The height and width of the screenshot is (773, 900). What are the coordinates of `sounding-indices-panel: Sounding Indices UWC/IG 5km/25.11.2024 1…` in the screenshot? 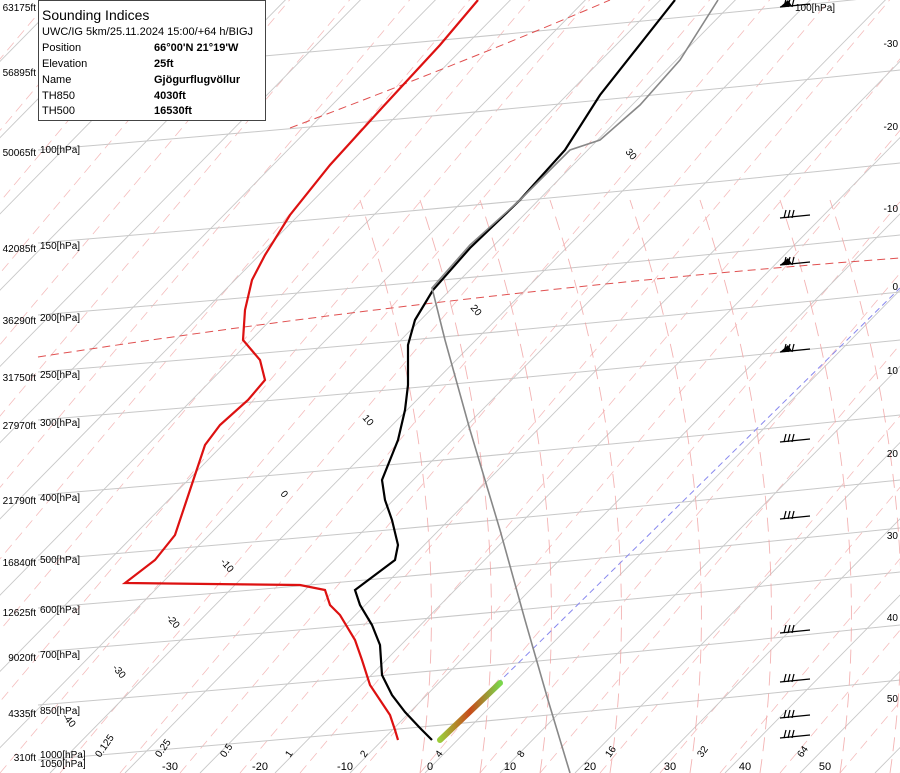 It's located at (152, 60).